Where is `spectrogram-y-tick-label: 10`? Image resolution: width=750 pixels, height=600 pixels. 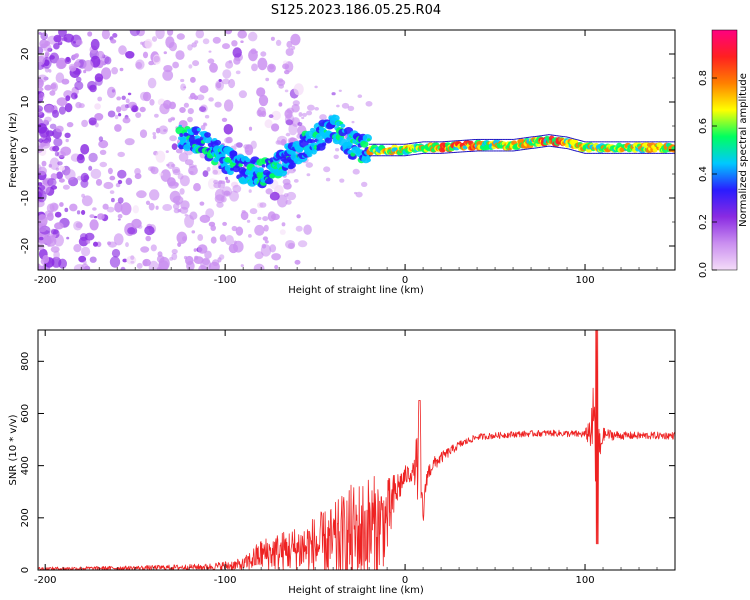
spectrogram-y-tick-label: 10 is located at coordinates (25, 102).